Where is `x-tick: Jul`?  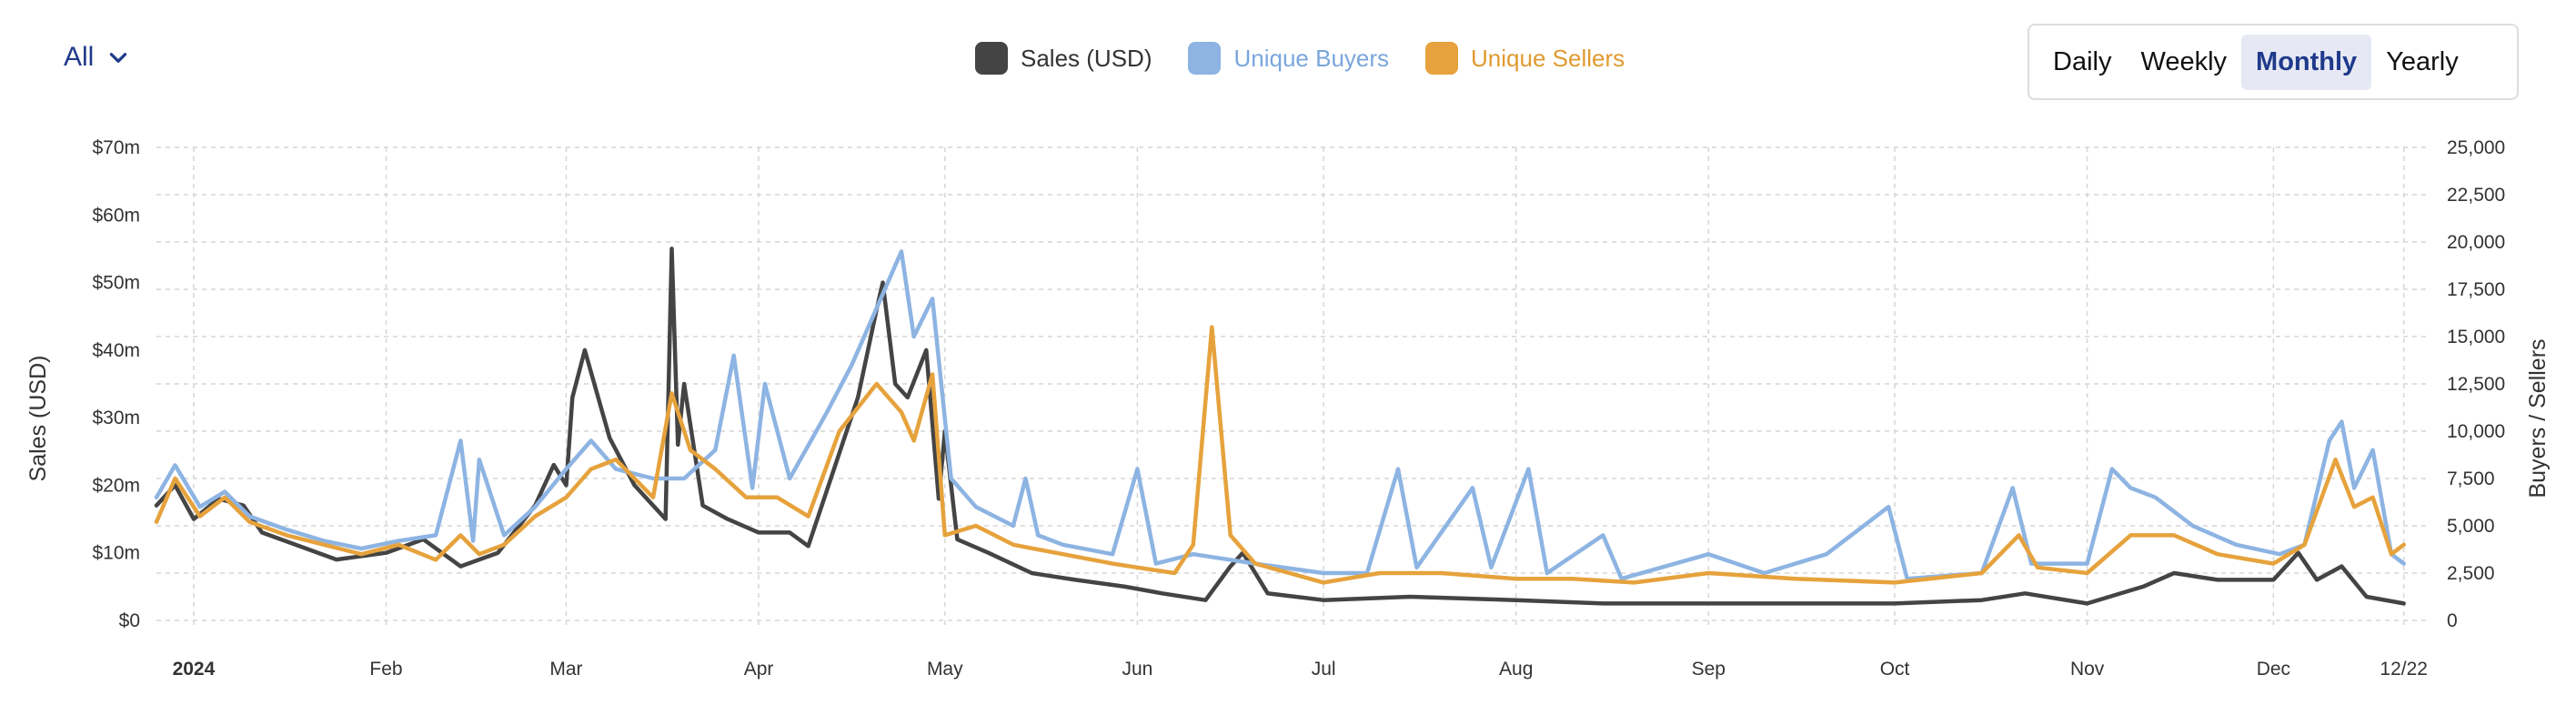
x-tick: Jul is located at coordinates (1324, 669).